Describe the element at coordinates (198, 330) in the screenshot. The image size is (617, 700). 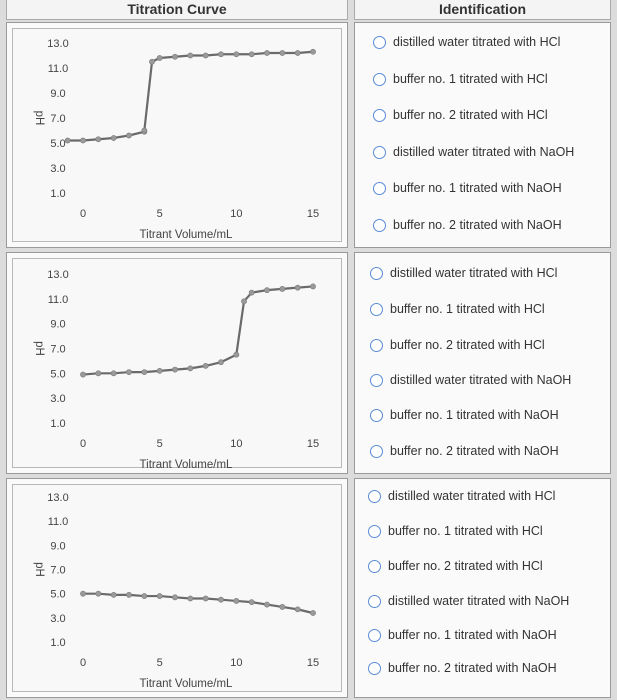
I see `titration-curve-line` at that location.